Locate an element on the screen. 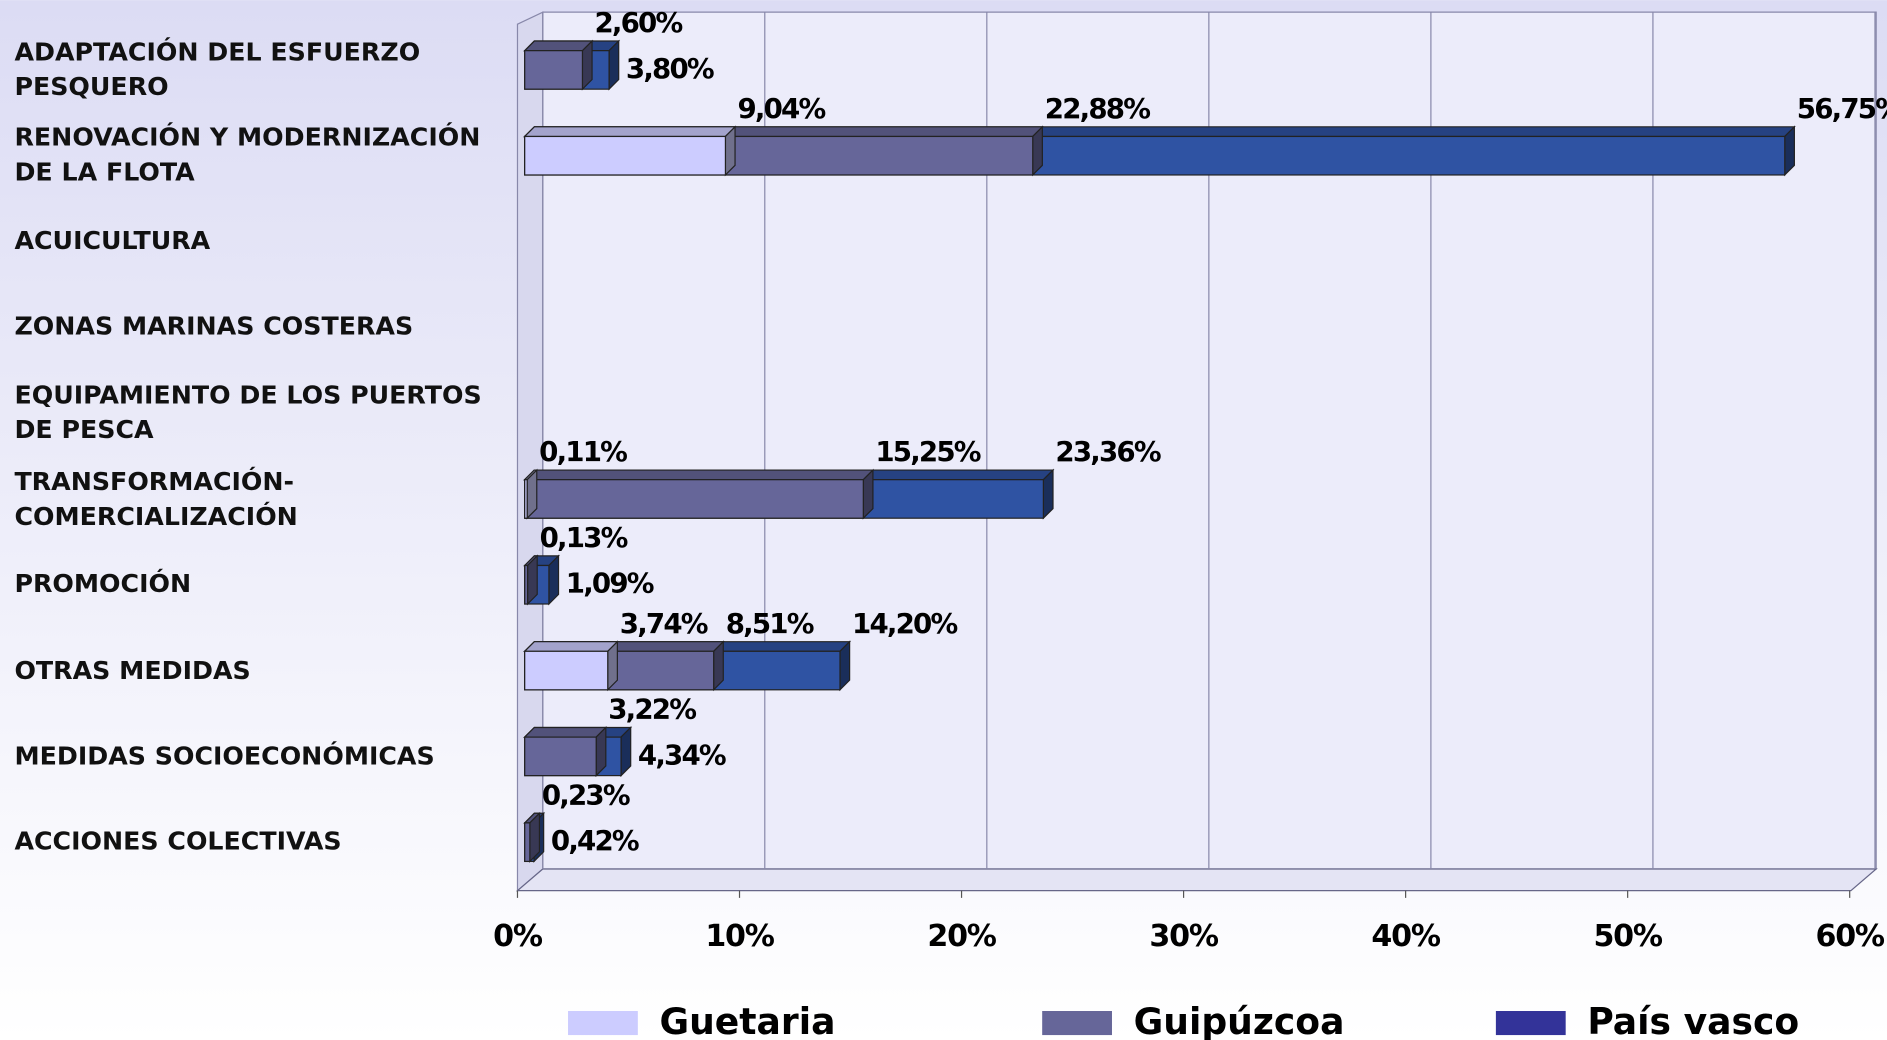 This screenshot has width=1887, height=1040. y-tick-label: ADAPTACIÓN DEL ESFUERZO PESQUERO is located at coordinates (217, 69).